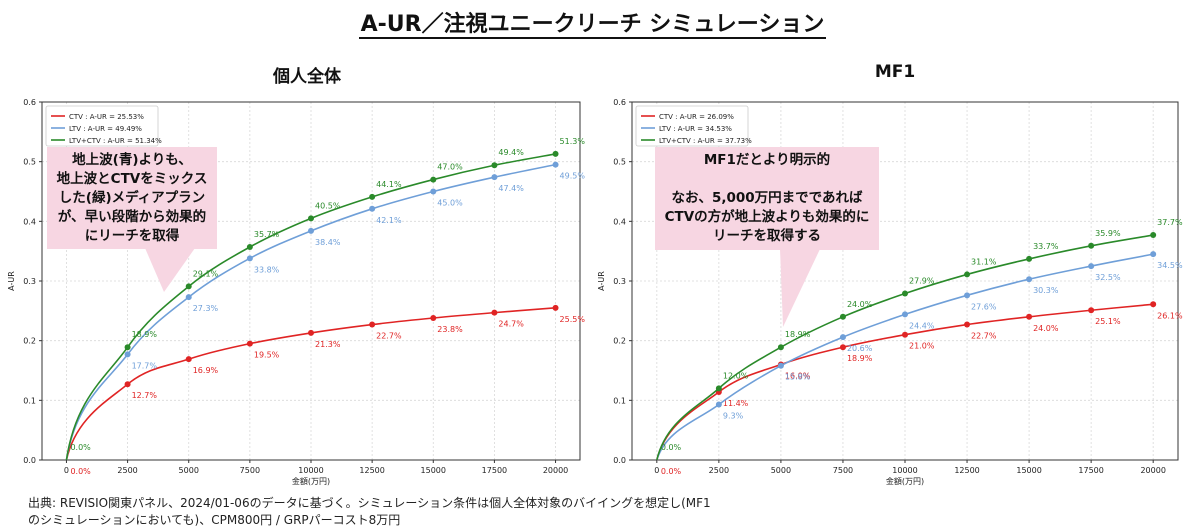 The image size is (1185, 532). I want to click on data-label-both: 29.1%, so click(206, 273).